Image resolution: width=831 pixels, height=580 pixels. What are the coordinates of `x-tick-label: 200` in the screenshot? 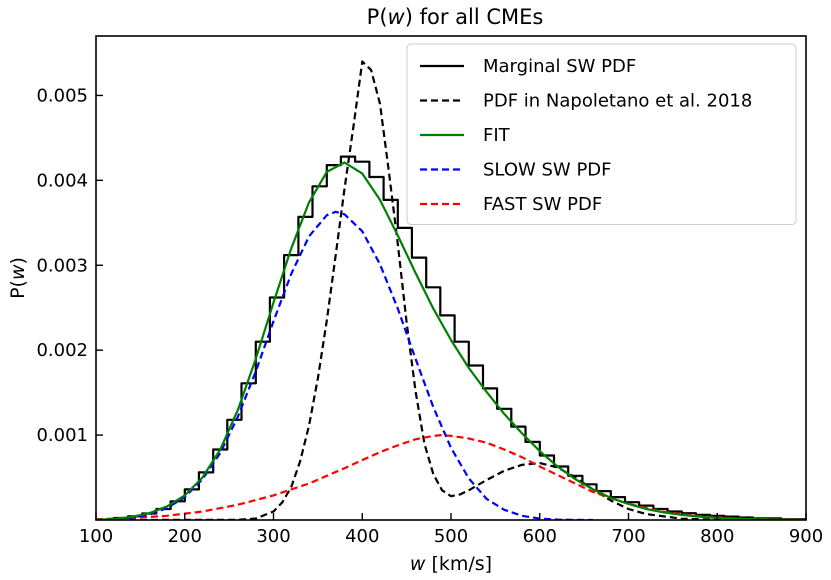 It's located at (185, 536).